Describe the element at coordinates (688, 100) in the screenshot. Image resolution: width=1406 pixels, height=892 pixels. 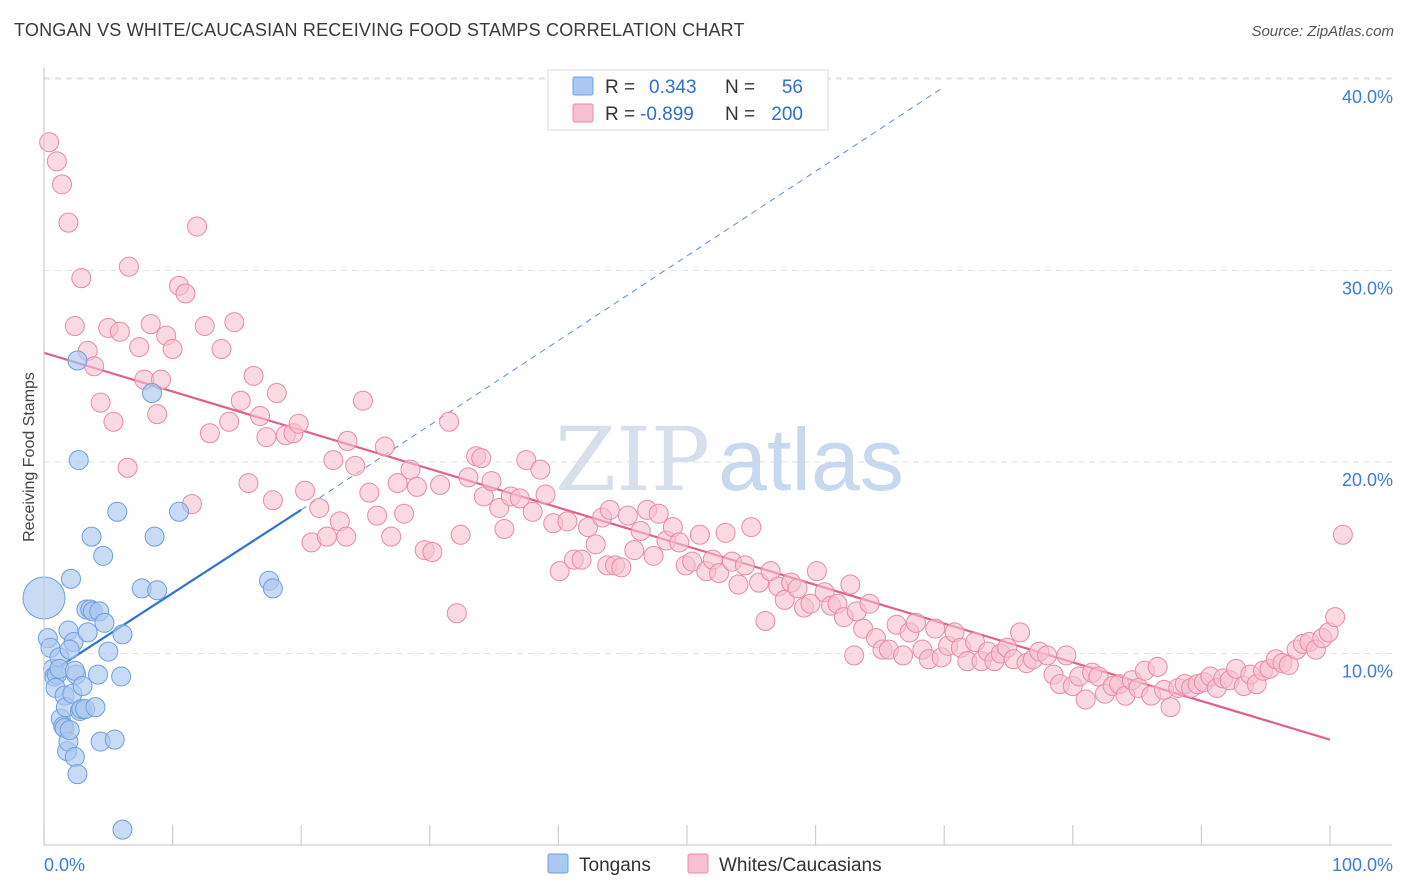
I see `legend-box: R = 0.343 N = 56 R = -0.899 N = 200` at that location.